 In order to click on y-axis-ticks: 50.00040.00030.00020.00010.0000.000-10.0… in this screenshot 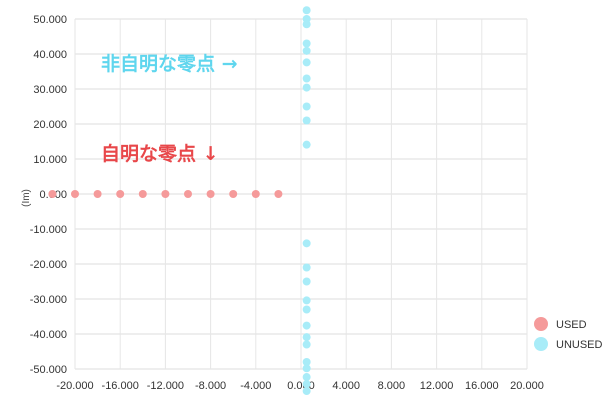, I will do `click(48, 195)`.